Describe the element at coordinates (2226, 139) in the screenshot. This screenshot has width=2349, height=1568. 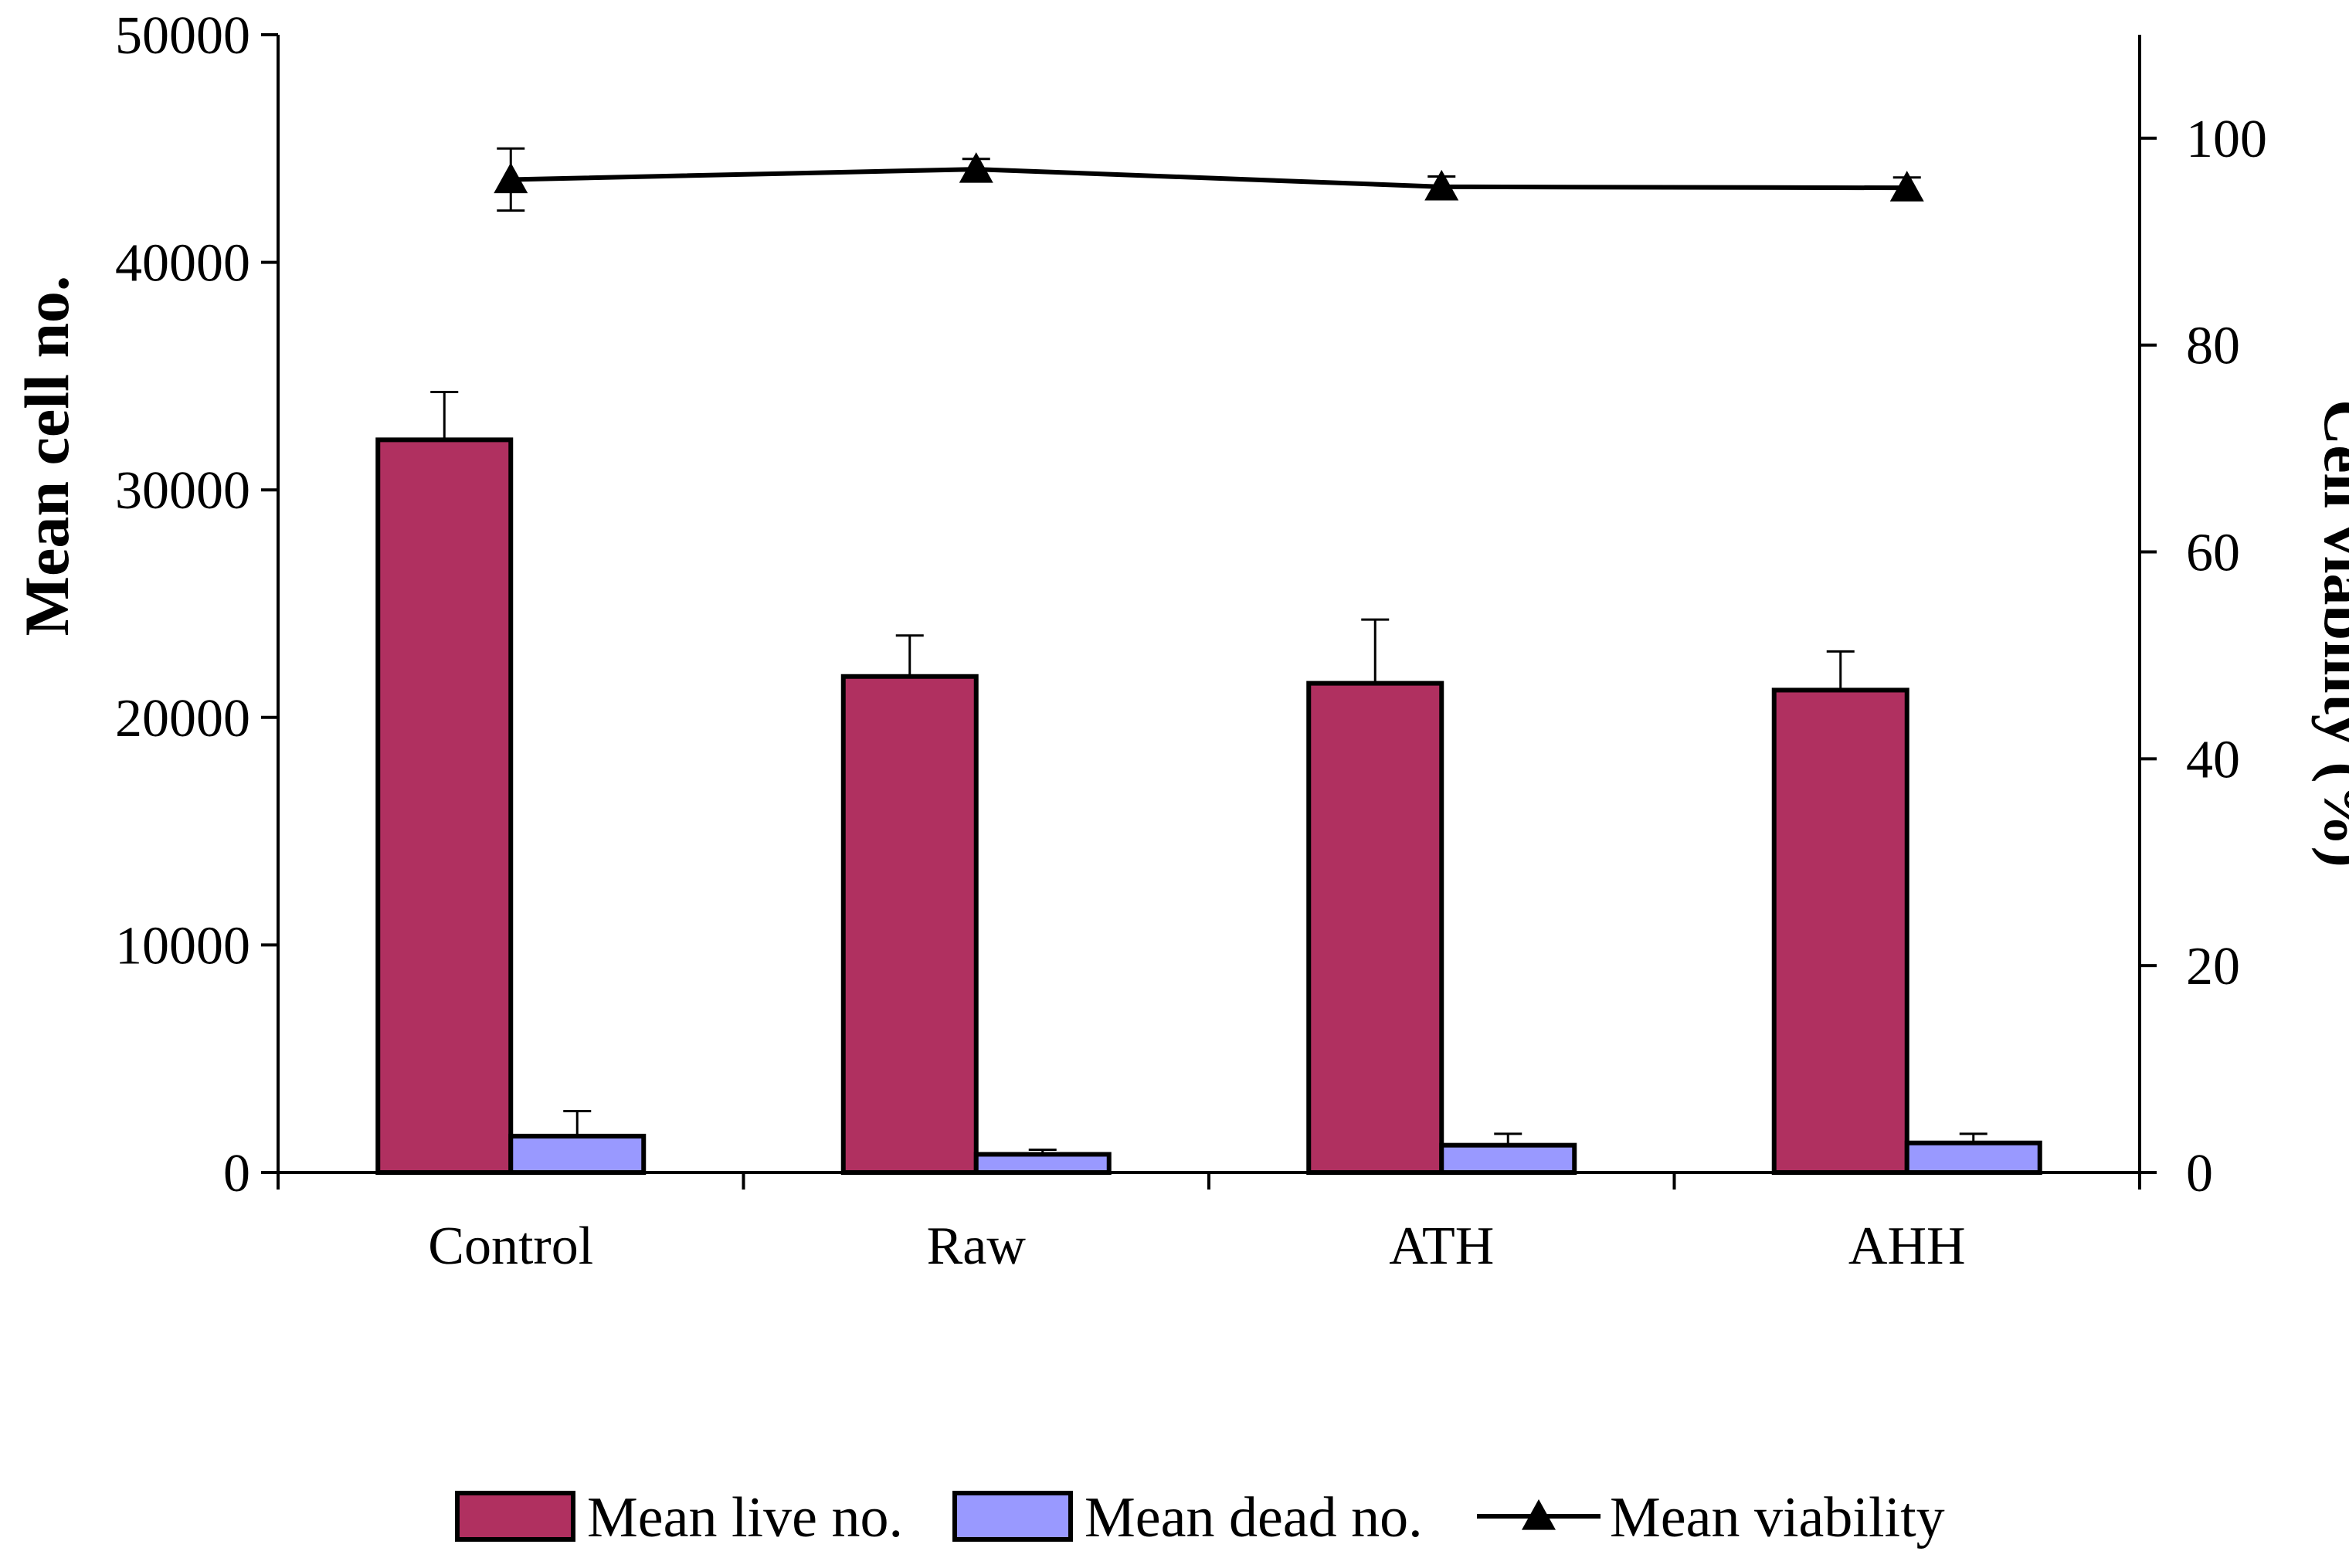
I see `right-tick-label: 100` at that location.